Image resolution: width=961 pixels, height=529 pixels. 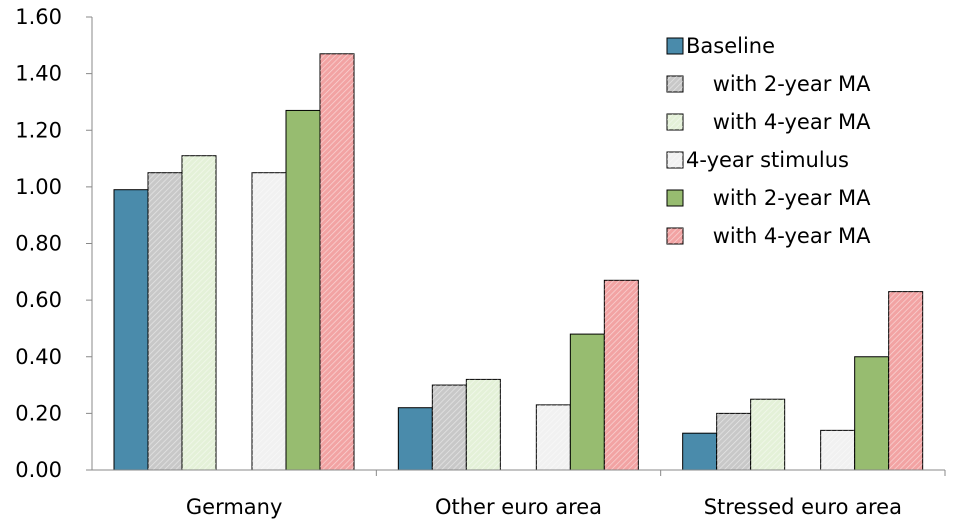 I want to click on y-tick-label: 0.80, so click(x=38, y=244).